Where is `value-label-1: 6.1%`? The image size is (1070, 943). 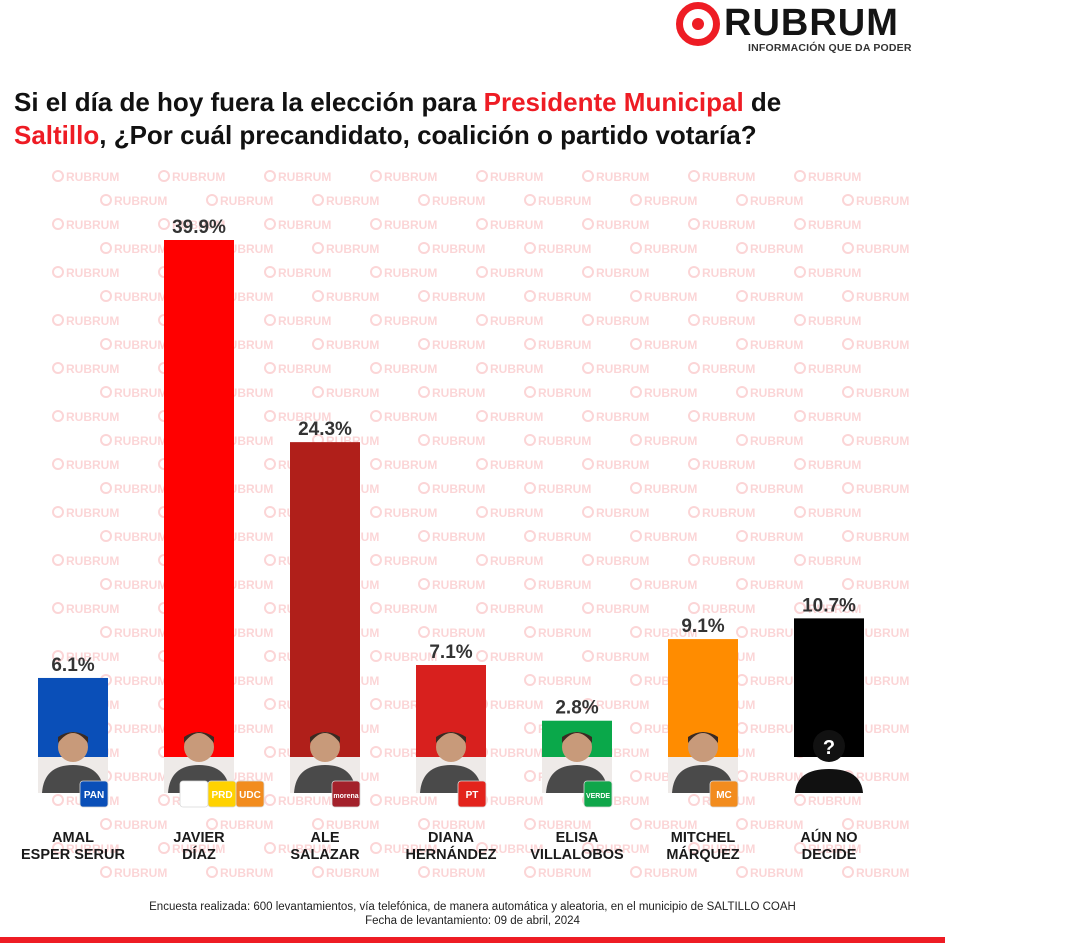
value-label-1: 6.1% is located at coordinates (72, 665).